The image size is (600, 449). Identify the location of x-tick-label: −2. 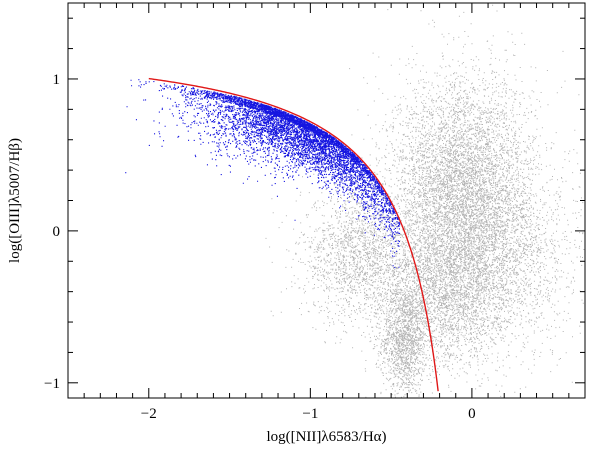
(149, 414).